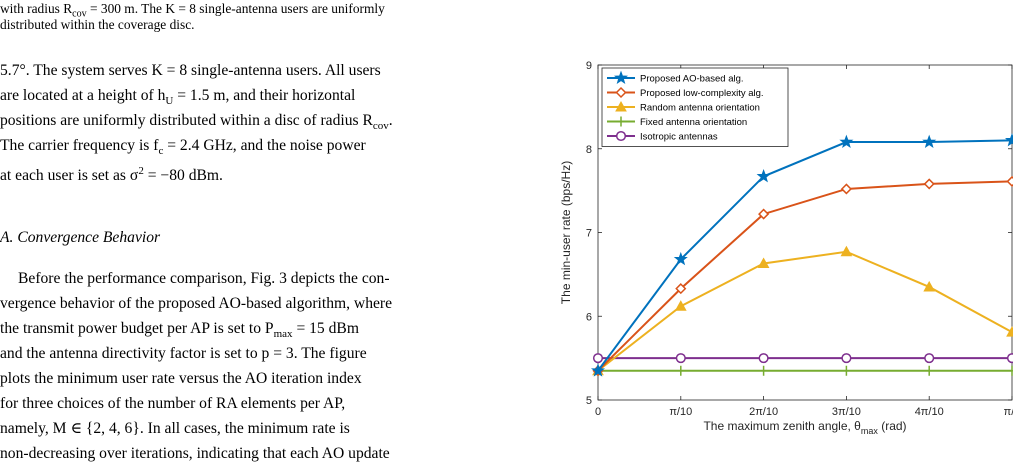 This screenshot has height=463, width=1013. What do you see at coordinates (803, 371) in the screenshot?
I see `series-fixed-antenna-orientation` at bounding box center [803, 371].